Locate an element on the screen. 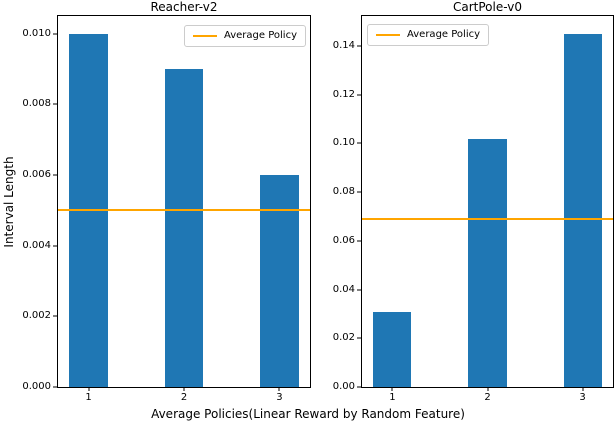 The width and height of the screenshot is (616, 428). y-tick-label: 0.000 is located at coordinates (36, 386).